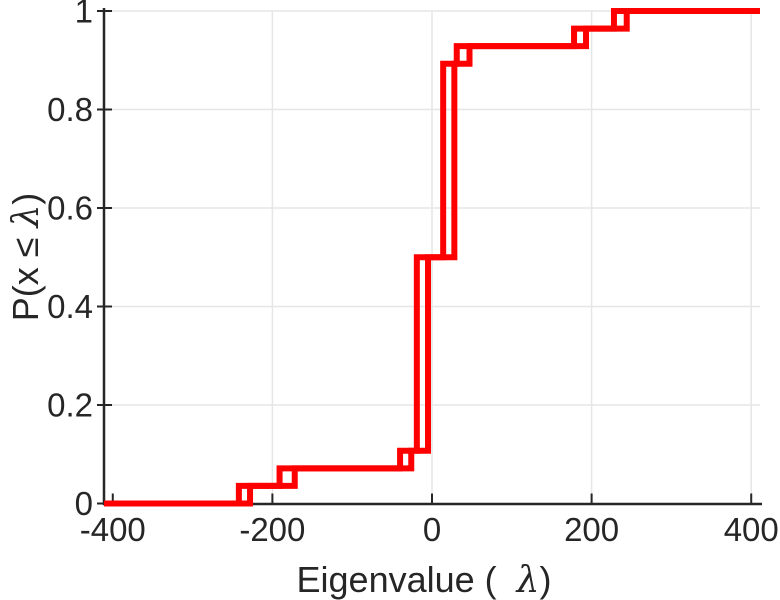  What do you see at coordinates (70, 306) in the screenshot?
I see `y-tick-label: 0.4` at bounding box center [70, 306].